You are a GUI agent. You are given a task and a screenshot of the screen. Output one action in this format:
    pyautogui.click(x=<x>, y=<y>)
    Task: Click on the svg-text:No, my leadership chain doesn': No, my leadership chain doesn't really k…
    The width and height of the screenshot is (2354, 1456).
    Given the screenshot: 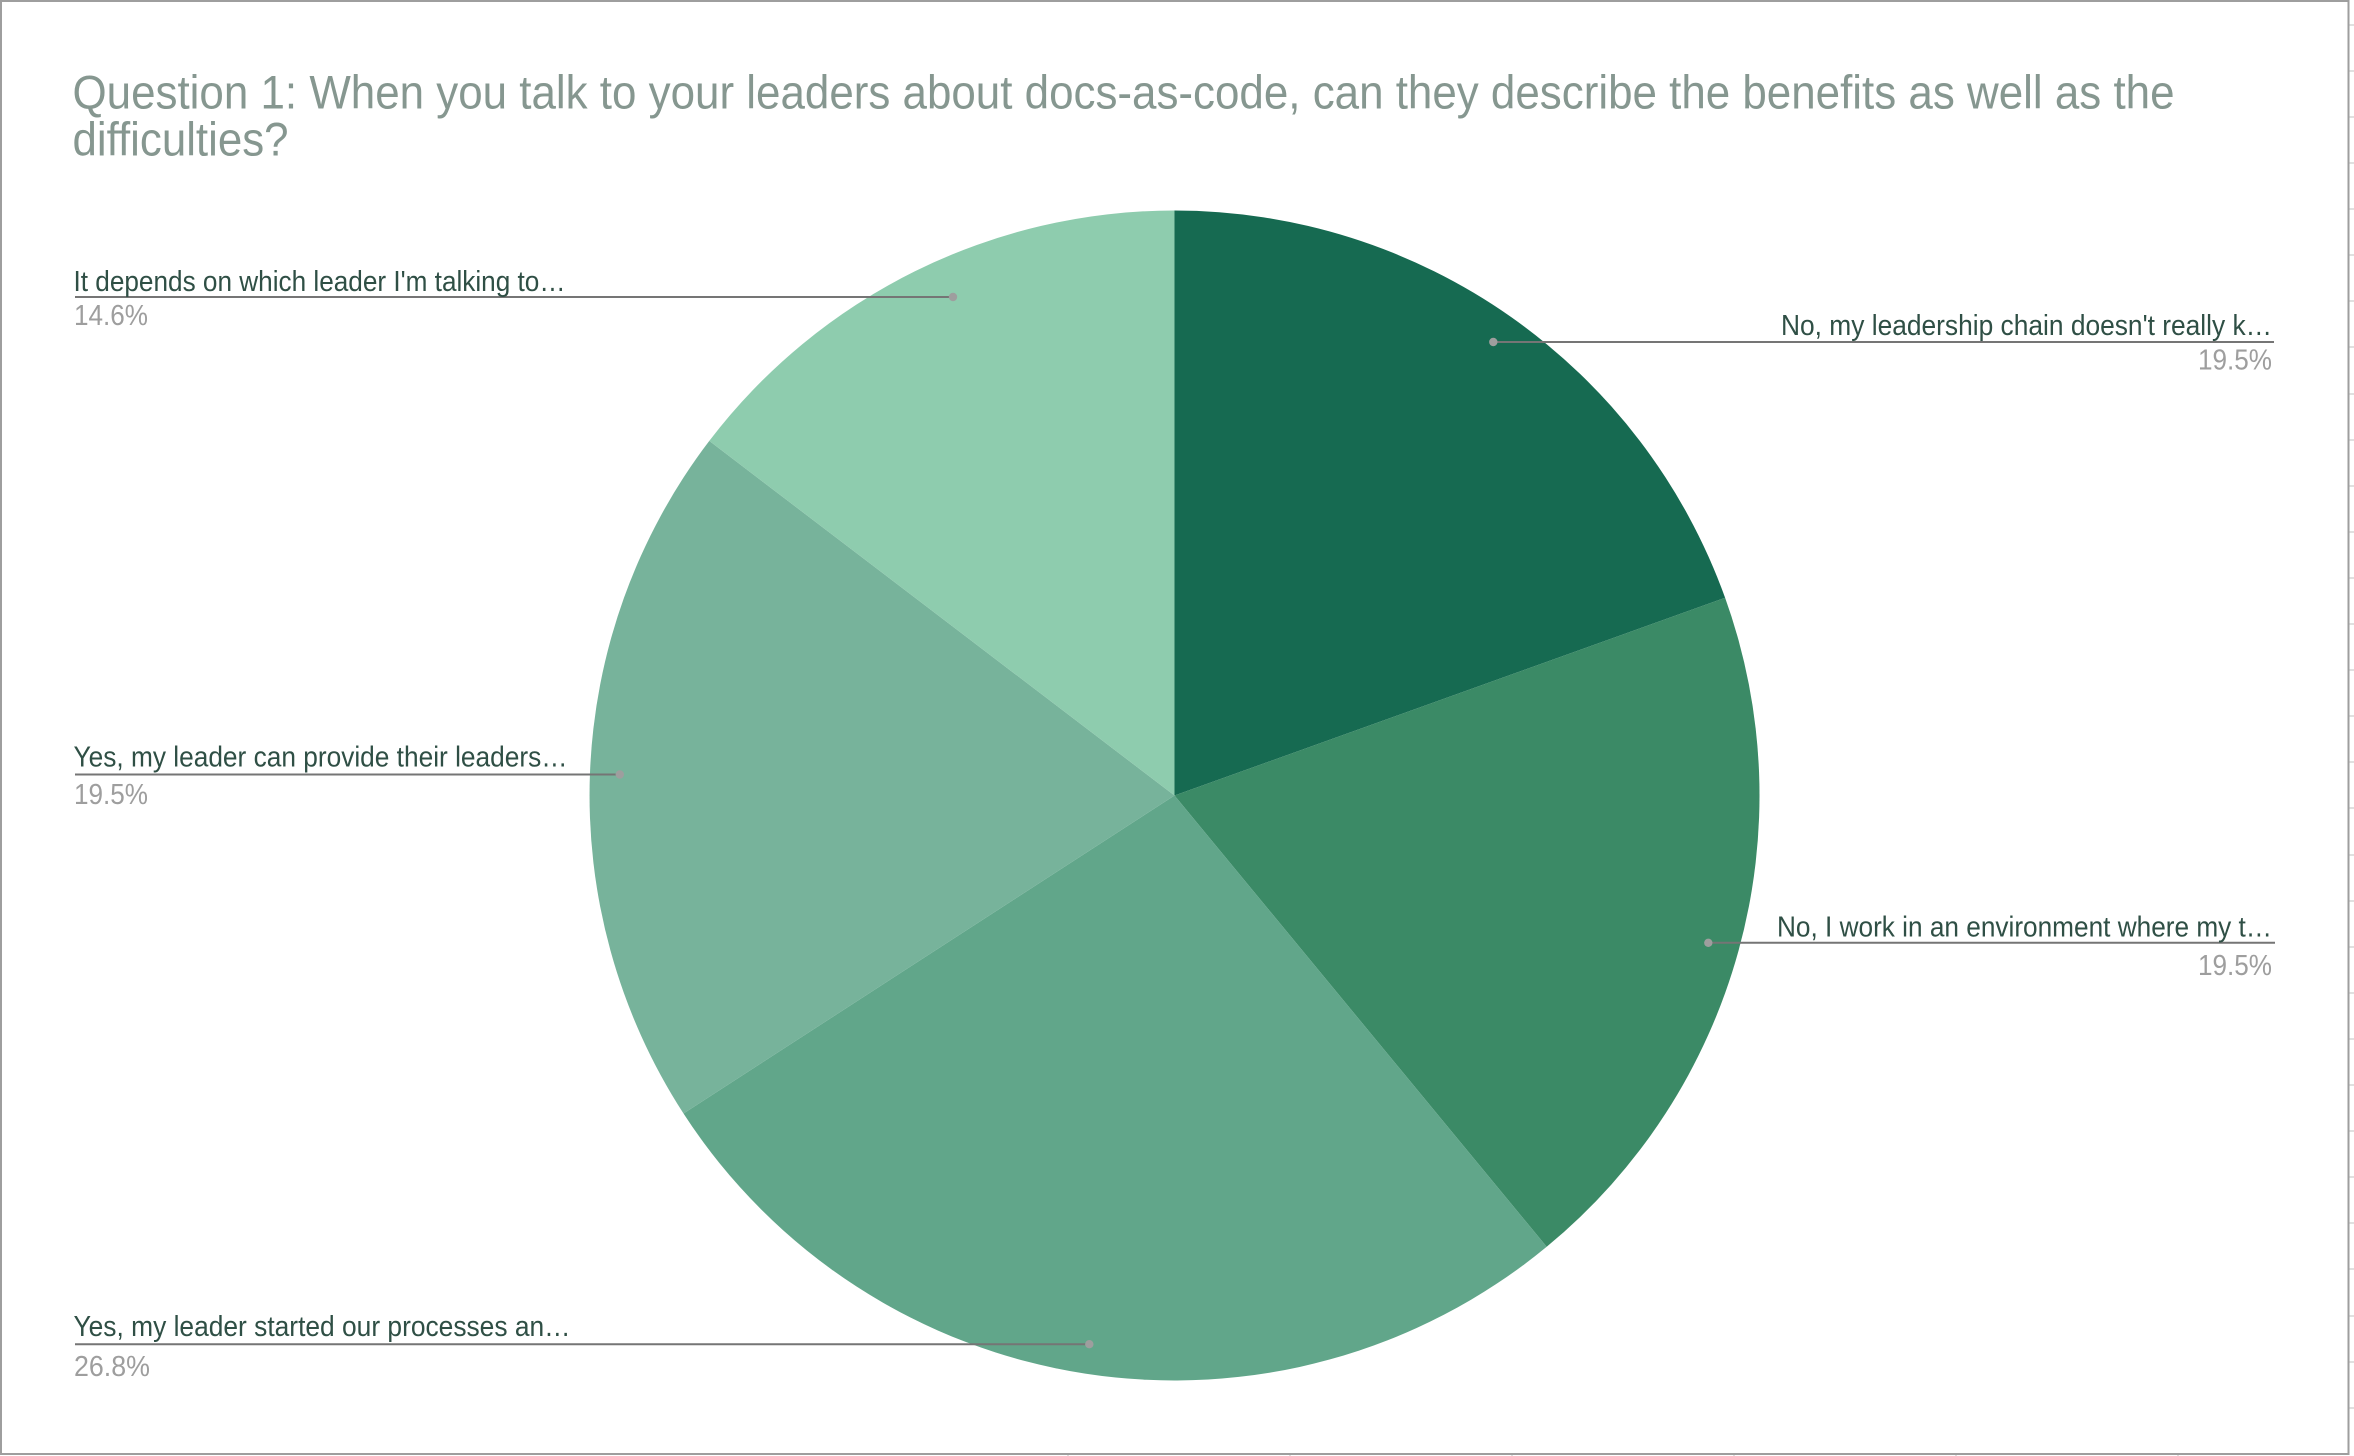 What is the action you would take?
    pyautogui.click(x=2026, y=326)
    